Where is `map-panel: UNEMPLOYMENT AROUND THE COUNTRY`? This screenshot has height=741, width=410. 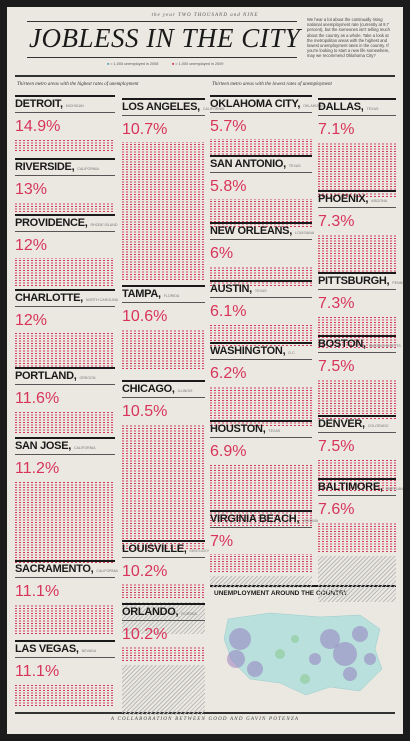
map-panel: UNEMPLOYMENT AROUND THE COUNTRY is located at coordinates (303, 646).